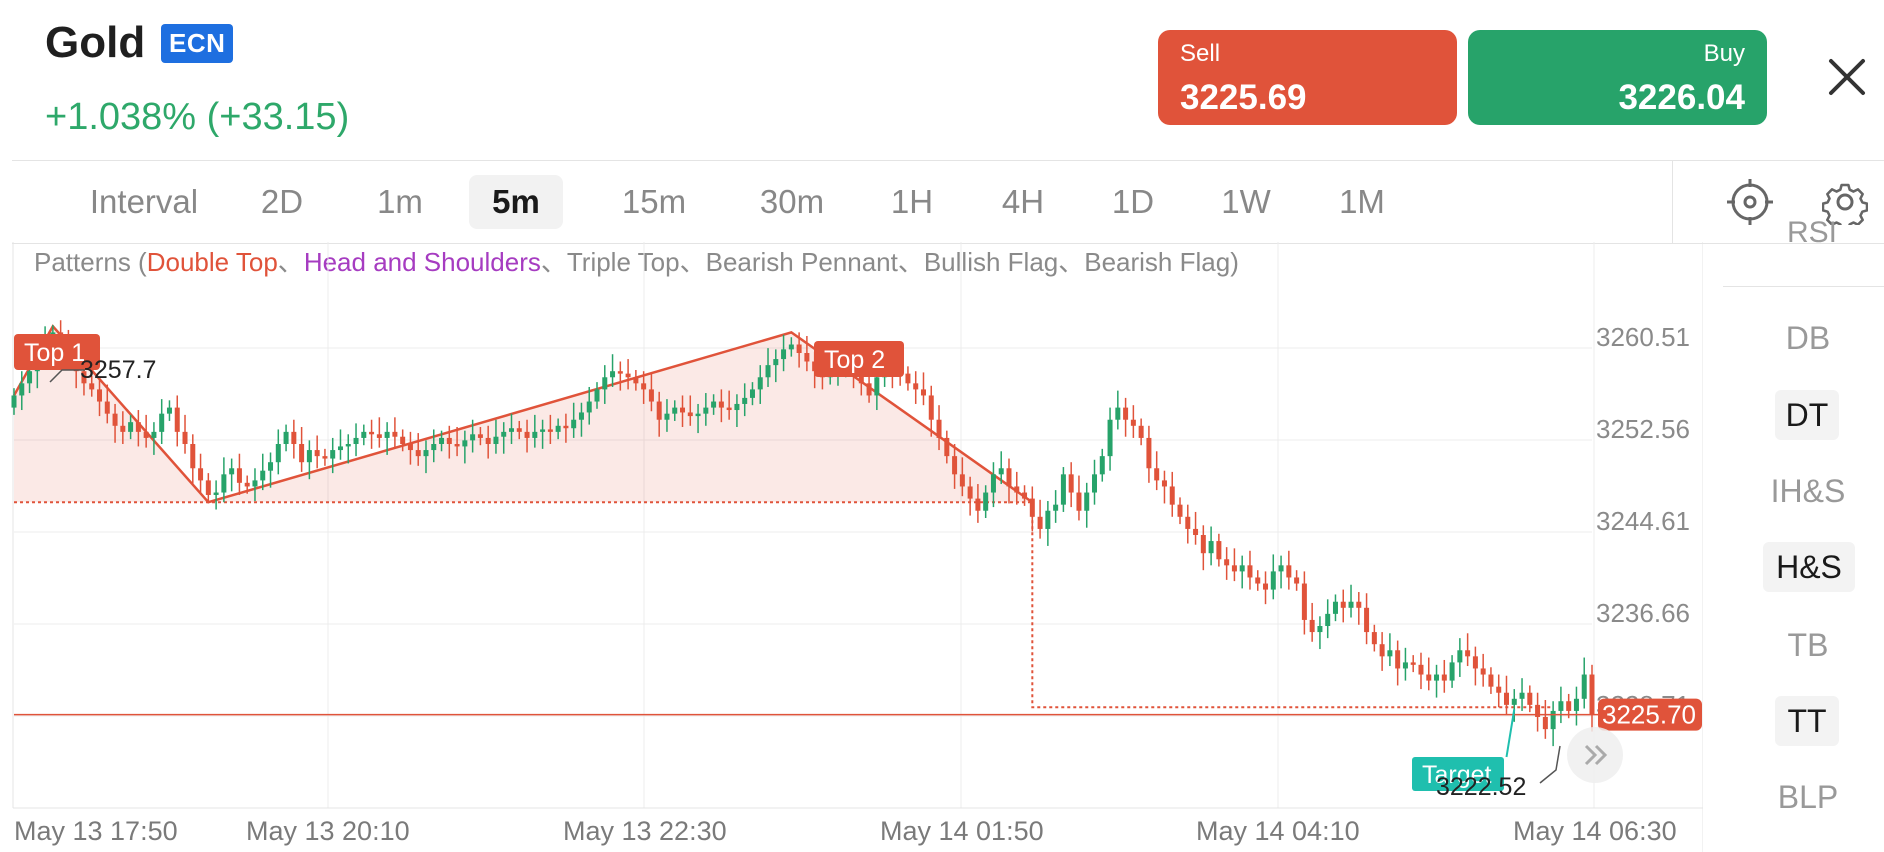 This screenshot has width=1884, height=852. Describe the element at coordinates (523, 414) in the screenshot. I see `pattern-area` at that location.